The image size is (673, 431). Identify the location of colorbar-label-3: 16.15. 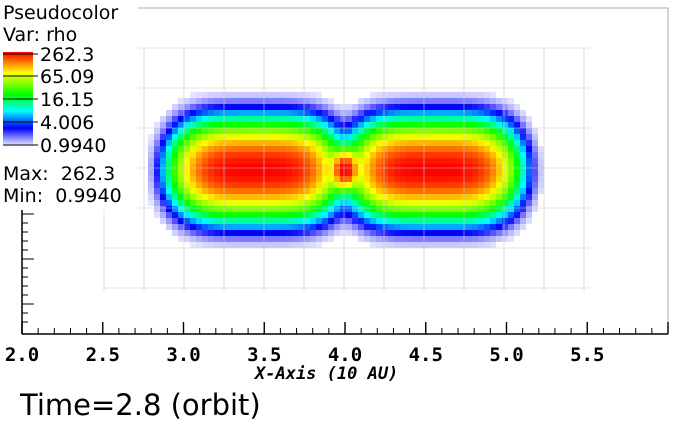
(67, 100).